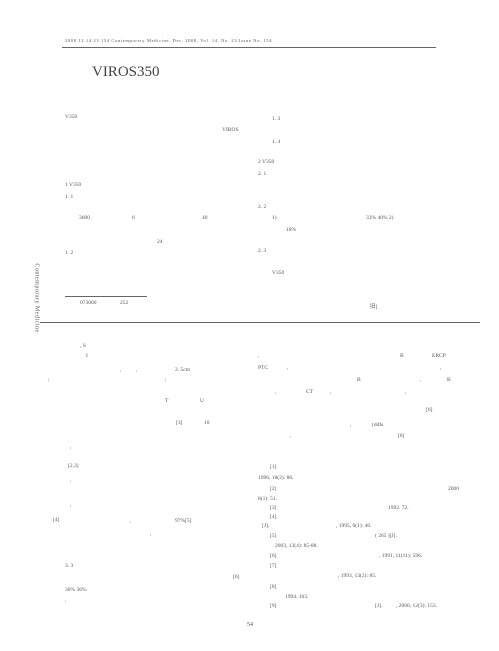 Image resolution: width=499 pixels, height=651 pixels. Describe the element at coordinates (273, 517) in the screenshot. I see `reference-text: [4]` at that location.